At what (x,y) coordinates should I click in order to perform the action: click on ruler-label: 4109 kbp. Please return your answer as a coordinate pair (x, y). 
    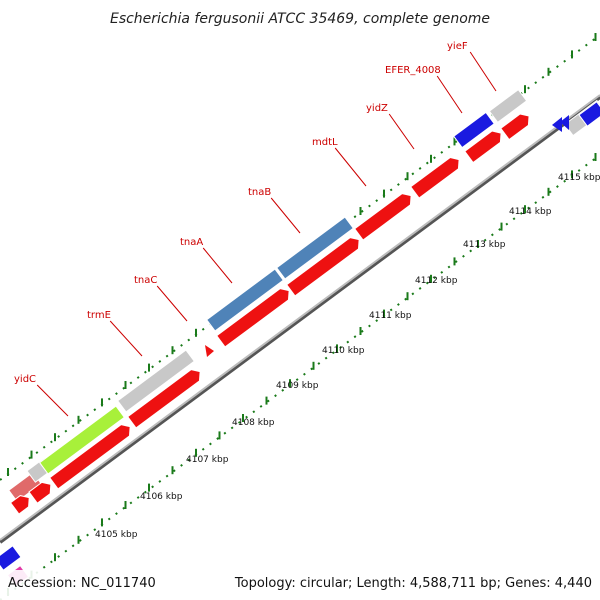
    Looking at the image, I should click on (297, 386).